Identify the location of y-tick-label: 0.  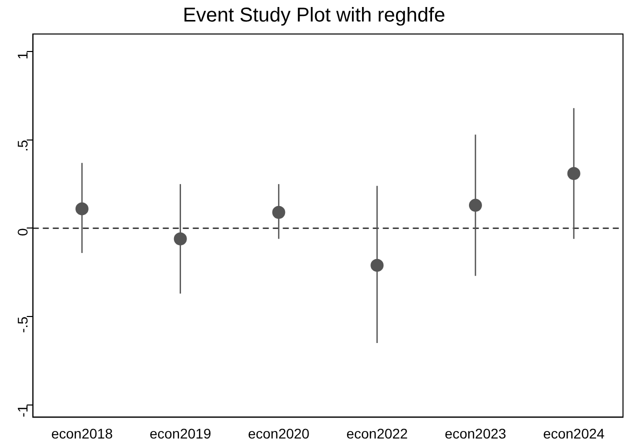
(22, 232).